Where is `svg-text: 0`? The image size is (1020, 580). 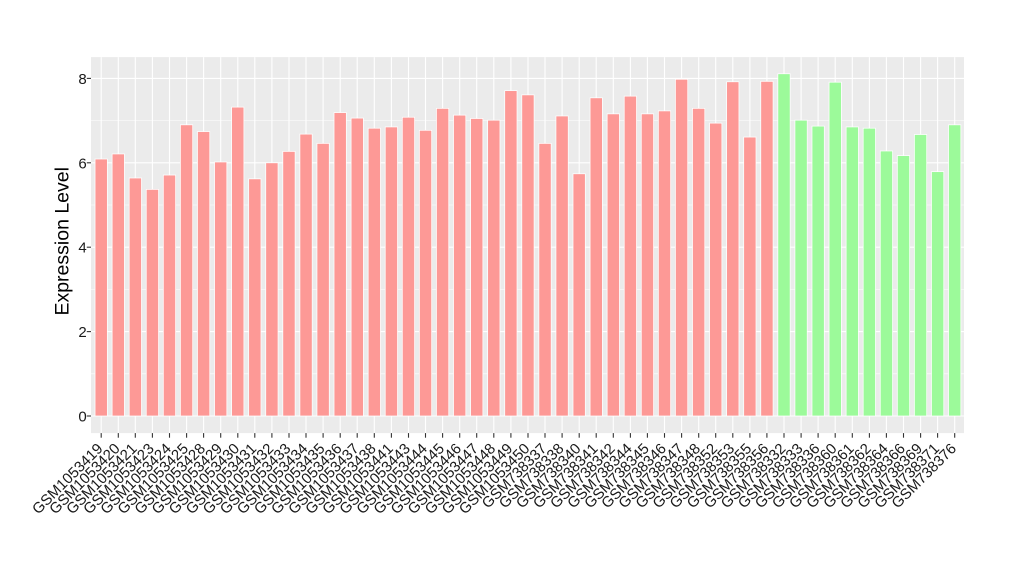 svg-text: 0 is located at coordinates (82, 417).